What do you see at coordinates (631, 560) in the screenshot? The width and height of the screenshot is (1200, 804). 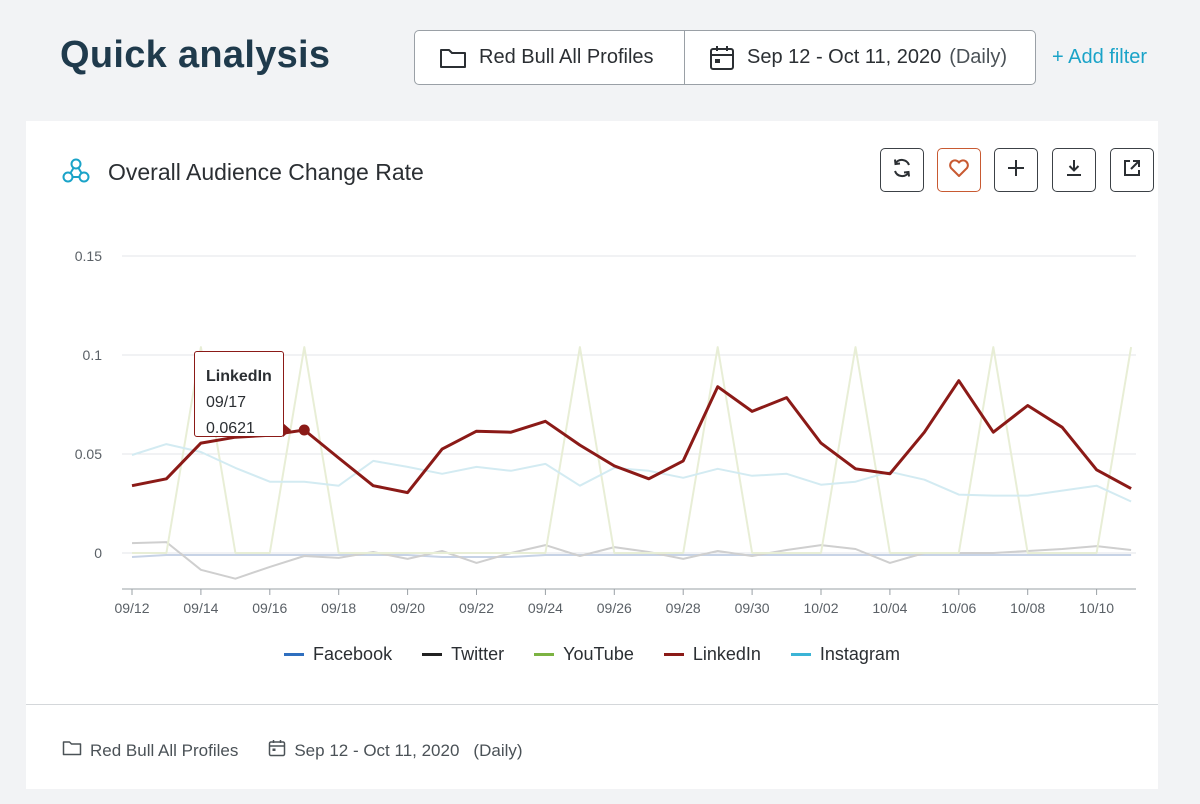 I see `series-line-twitter` at bounding box center [631, 560].